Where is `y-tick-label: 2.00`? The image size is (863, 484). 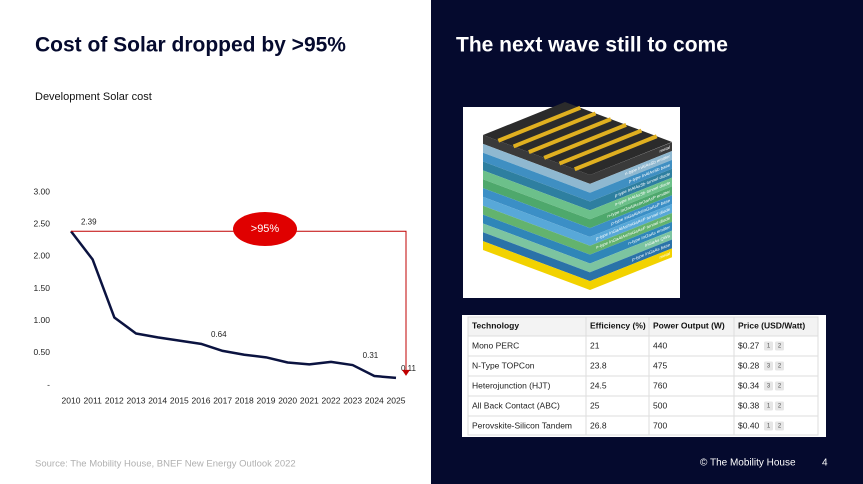 y-tick-label: 2.00 is located at coordinates (41, 256).